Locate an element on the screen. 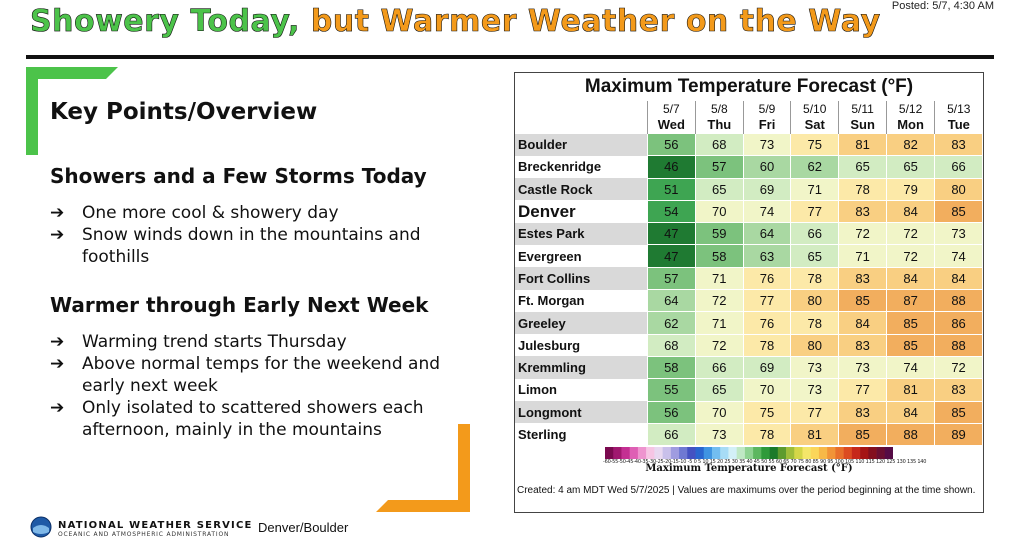  temperature-cell: 62 is located at coordinates (815, 167).